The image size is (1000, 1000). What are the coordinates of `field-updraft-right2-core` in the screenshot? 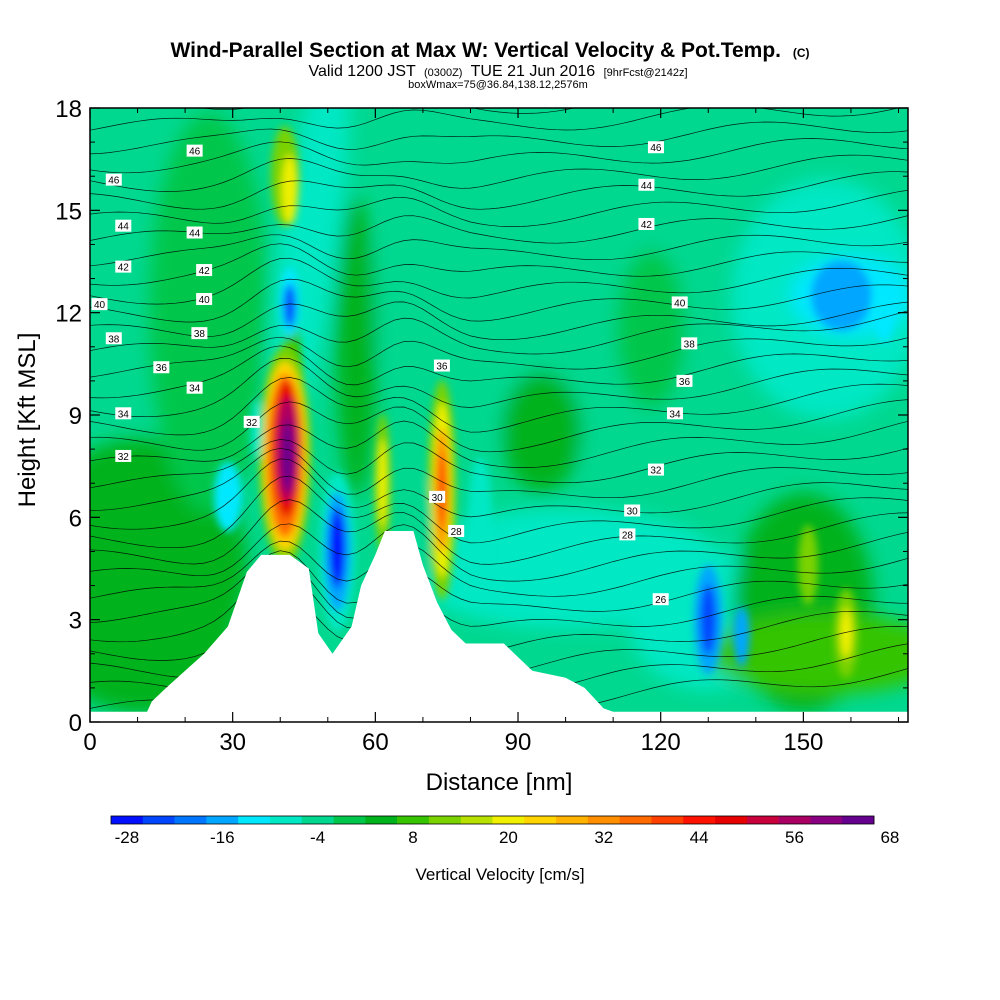 It's located at (846, 633).